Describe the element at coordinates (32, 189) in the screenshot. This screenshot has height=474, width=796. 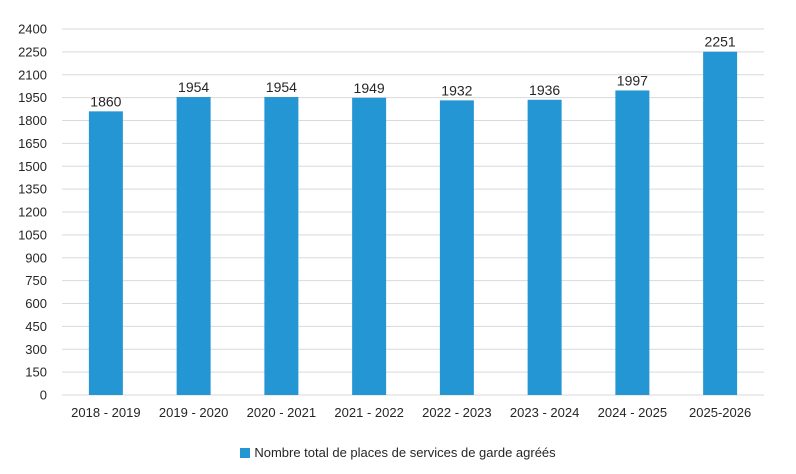
I see `y-tick-label: 1350` at that location.